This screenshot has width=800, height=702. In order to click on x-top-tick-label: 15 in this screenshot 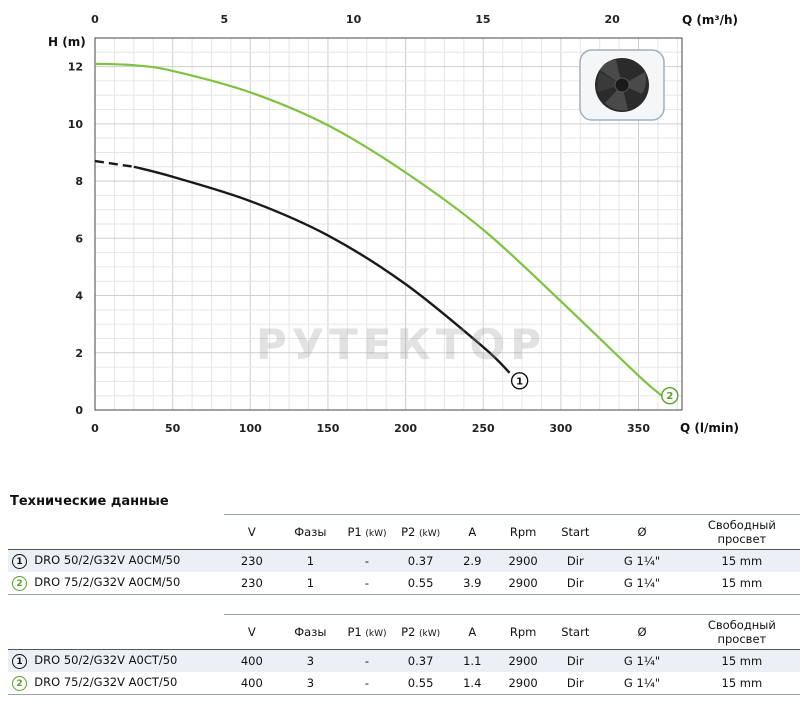, I will do `click(482, 19)`.